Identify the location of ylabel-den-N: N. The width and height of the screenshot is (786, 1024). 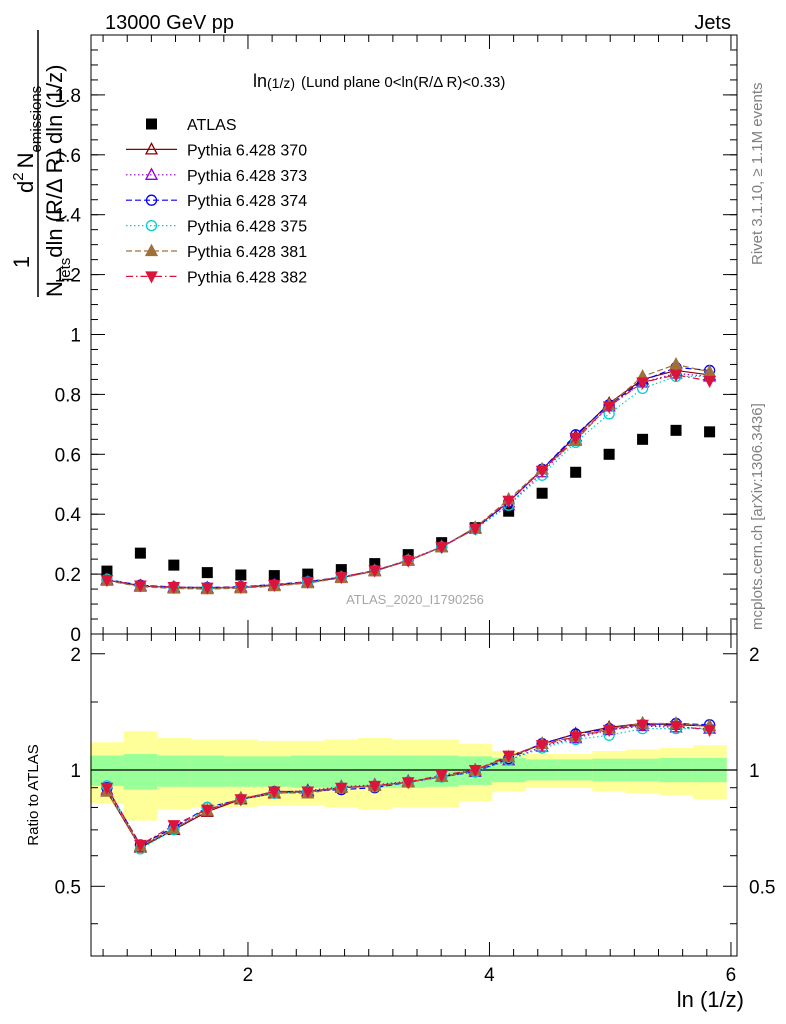
(54, 289).